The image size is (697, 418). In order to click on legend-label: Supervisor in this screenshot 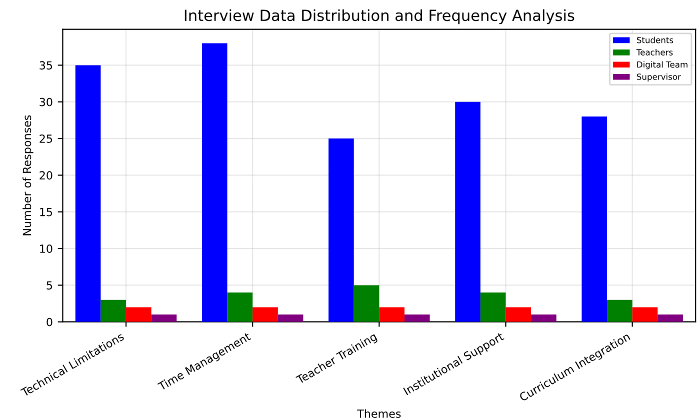, I will do `click(658, 77)`.